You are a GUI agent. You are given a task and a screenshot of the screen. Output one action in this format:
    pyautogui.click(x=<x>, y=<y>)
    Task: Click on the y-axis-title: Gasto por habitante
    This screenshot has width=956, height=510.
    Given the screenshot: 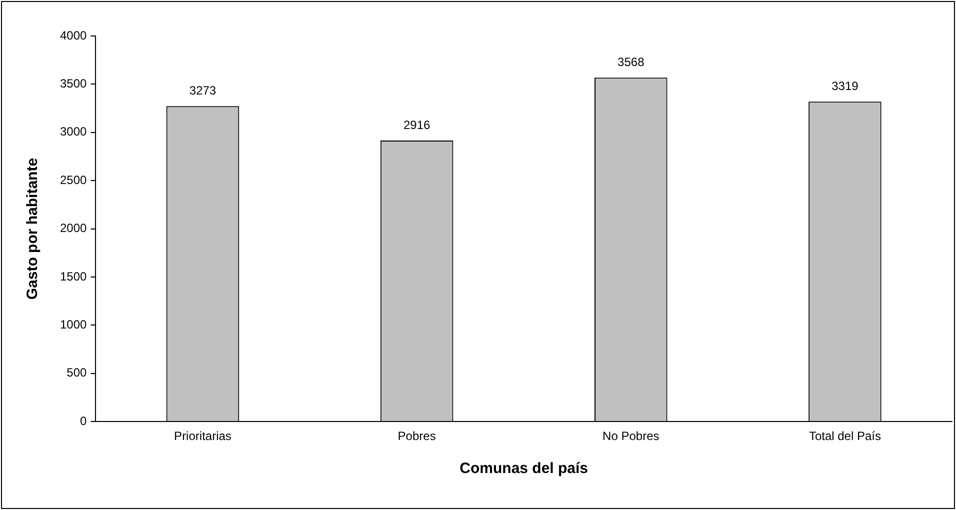 What is the action you would take?
    pyautogui.click(x=33, y=229)
    